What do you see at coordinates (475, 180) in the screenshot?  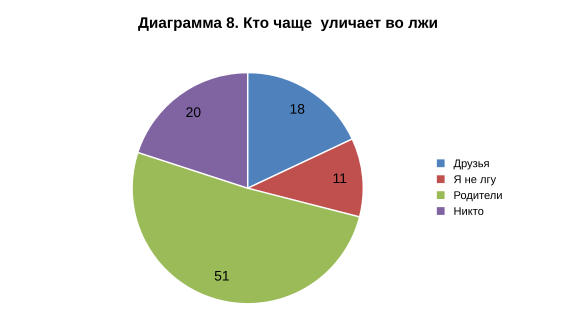 I see `legend-label: Я не лгу` at bounding box center [475, 180].